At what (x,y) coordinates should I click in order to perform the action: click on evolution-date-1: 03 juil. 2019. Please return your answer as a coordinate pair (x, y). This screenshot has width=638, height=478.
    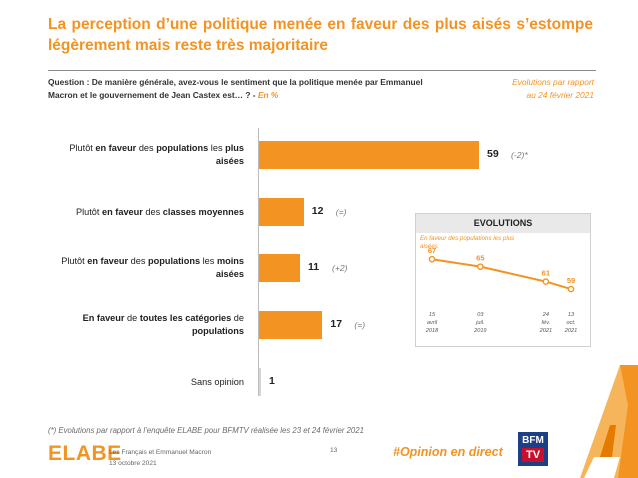
    Looking at the image, I should click on (479, 323).